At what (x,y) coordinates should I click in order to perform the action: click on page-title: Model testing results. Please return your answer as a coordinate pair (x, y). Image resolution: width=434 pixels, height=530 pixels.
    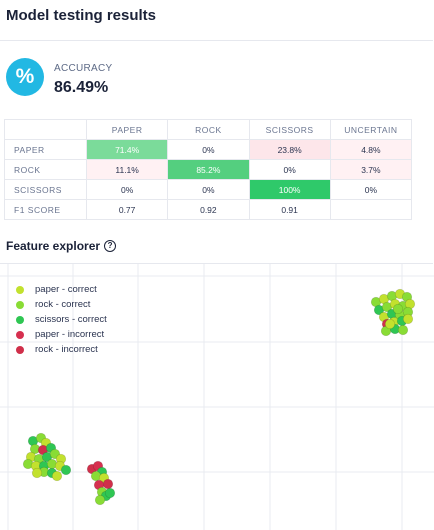
    Looking at the image, I should click on (81, 15).